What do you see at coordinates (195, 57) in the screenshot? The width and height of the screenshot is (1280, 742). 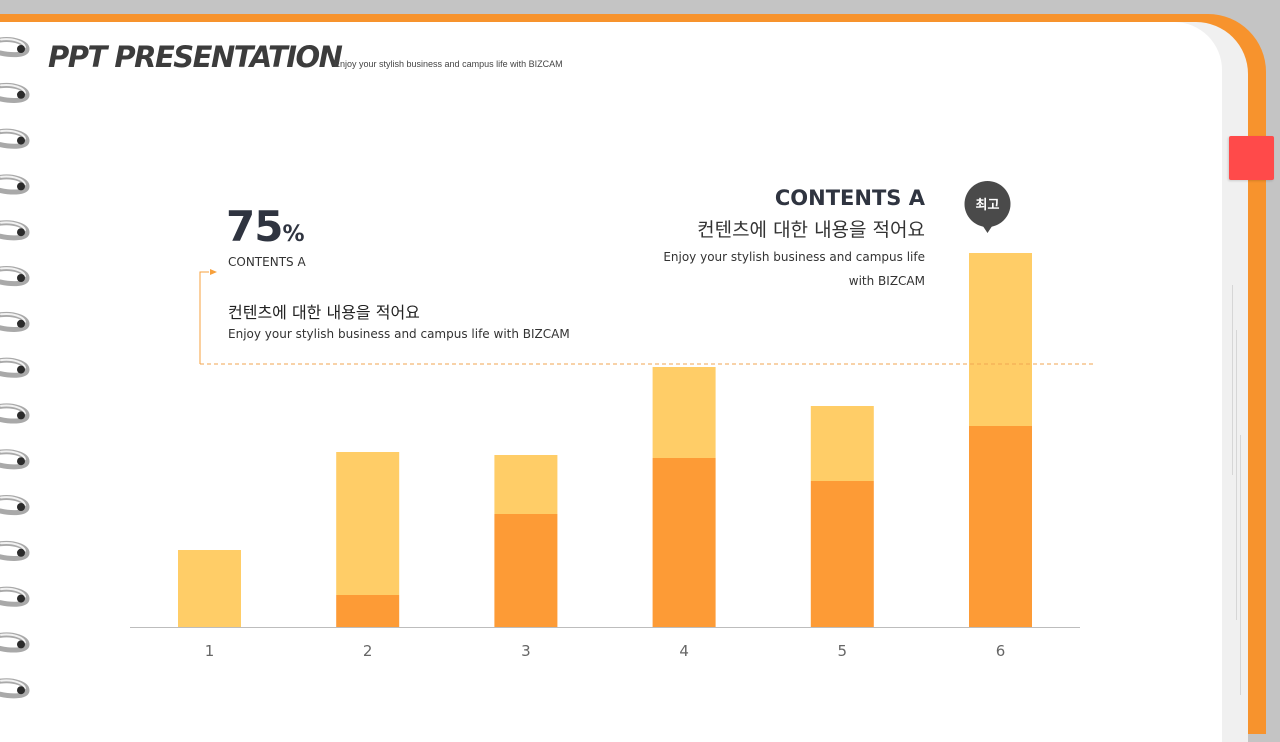 I see `page-title: PPT PRESENTATION` at bounding box center [195, 57].